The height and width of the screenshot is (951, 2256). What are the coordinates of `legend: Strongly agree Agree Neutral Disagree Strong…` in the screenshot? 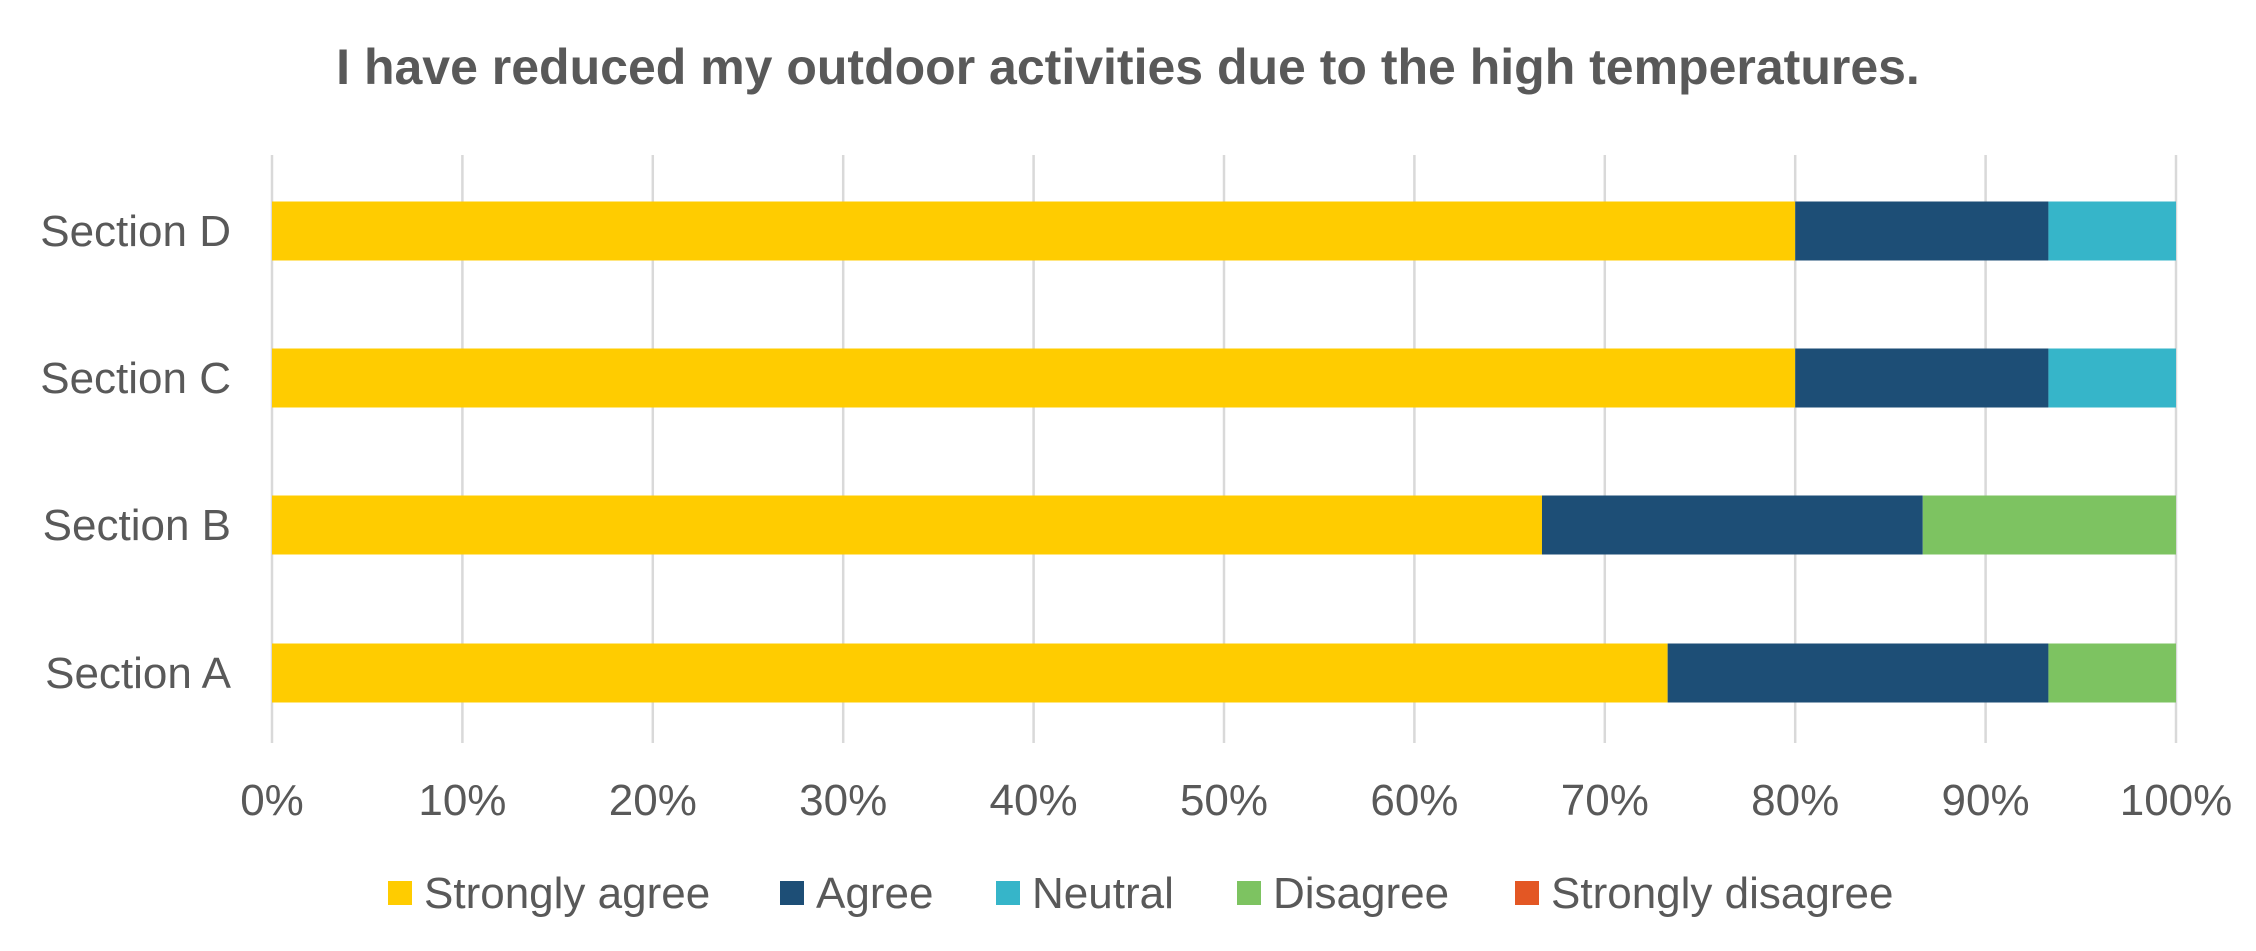 It's located at (1140, 893).